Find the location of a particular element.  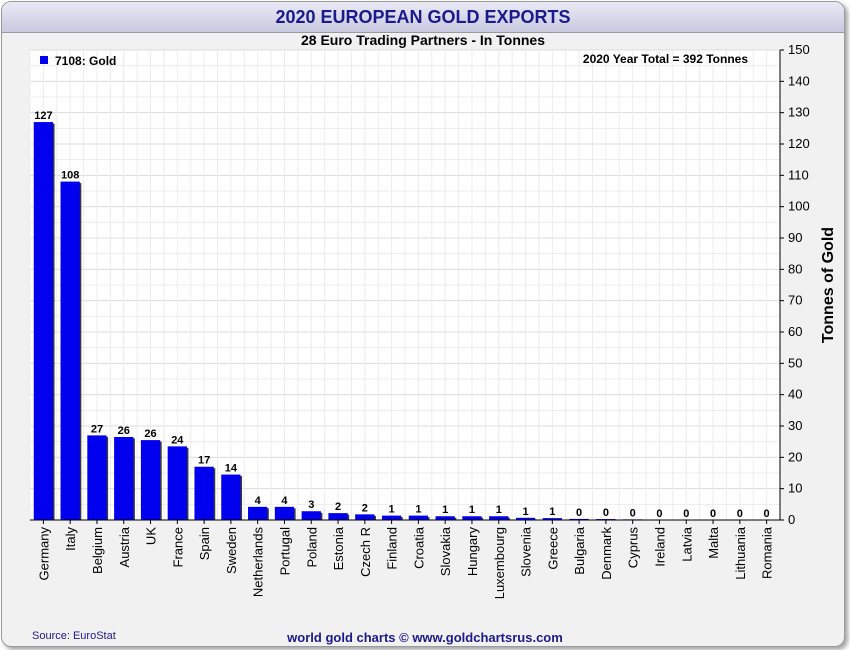

chart-title: 2020 EUROPEAN GOLD EXPORTS is located at coordinates (423, 17).